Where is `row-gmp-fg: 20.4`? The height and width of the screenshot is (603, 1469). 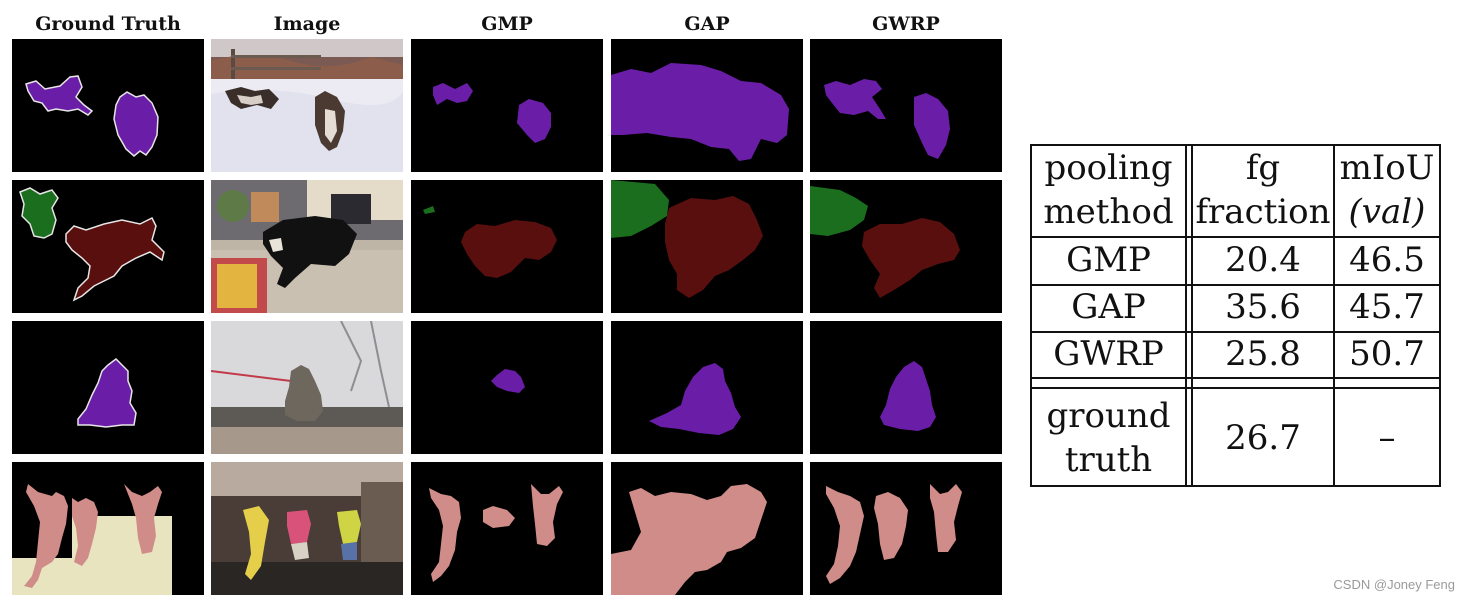 row-gmp-fg: 20.4 is located at coordinates (1263, 260).